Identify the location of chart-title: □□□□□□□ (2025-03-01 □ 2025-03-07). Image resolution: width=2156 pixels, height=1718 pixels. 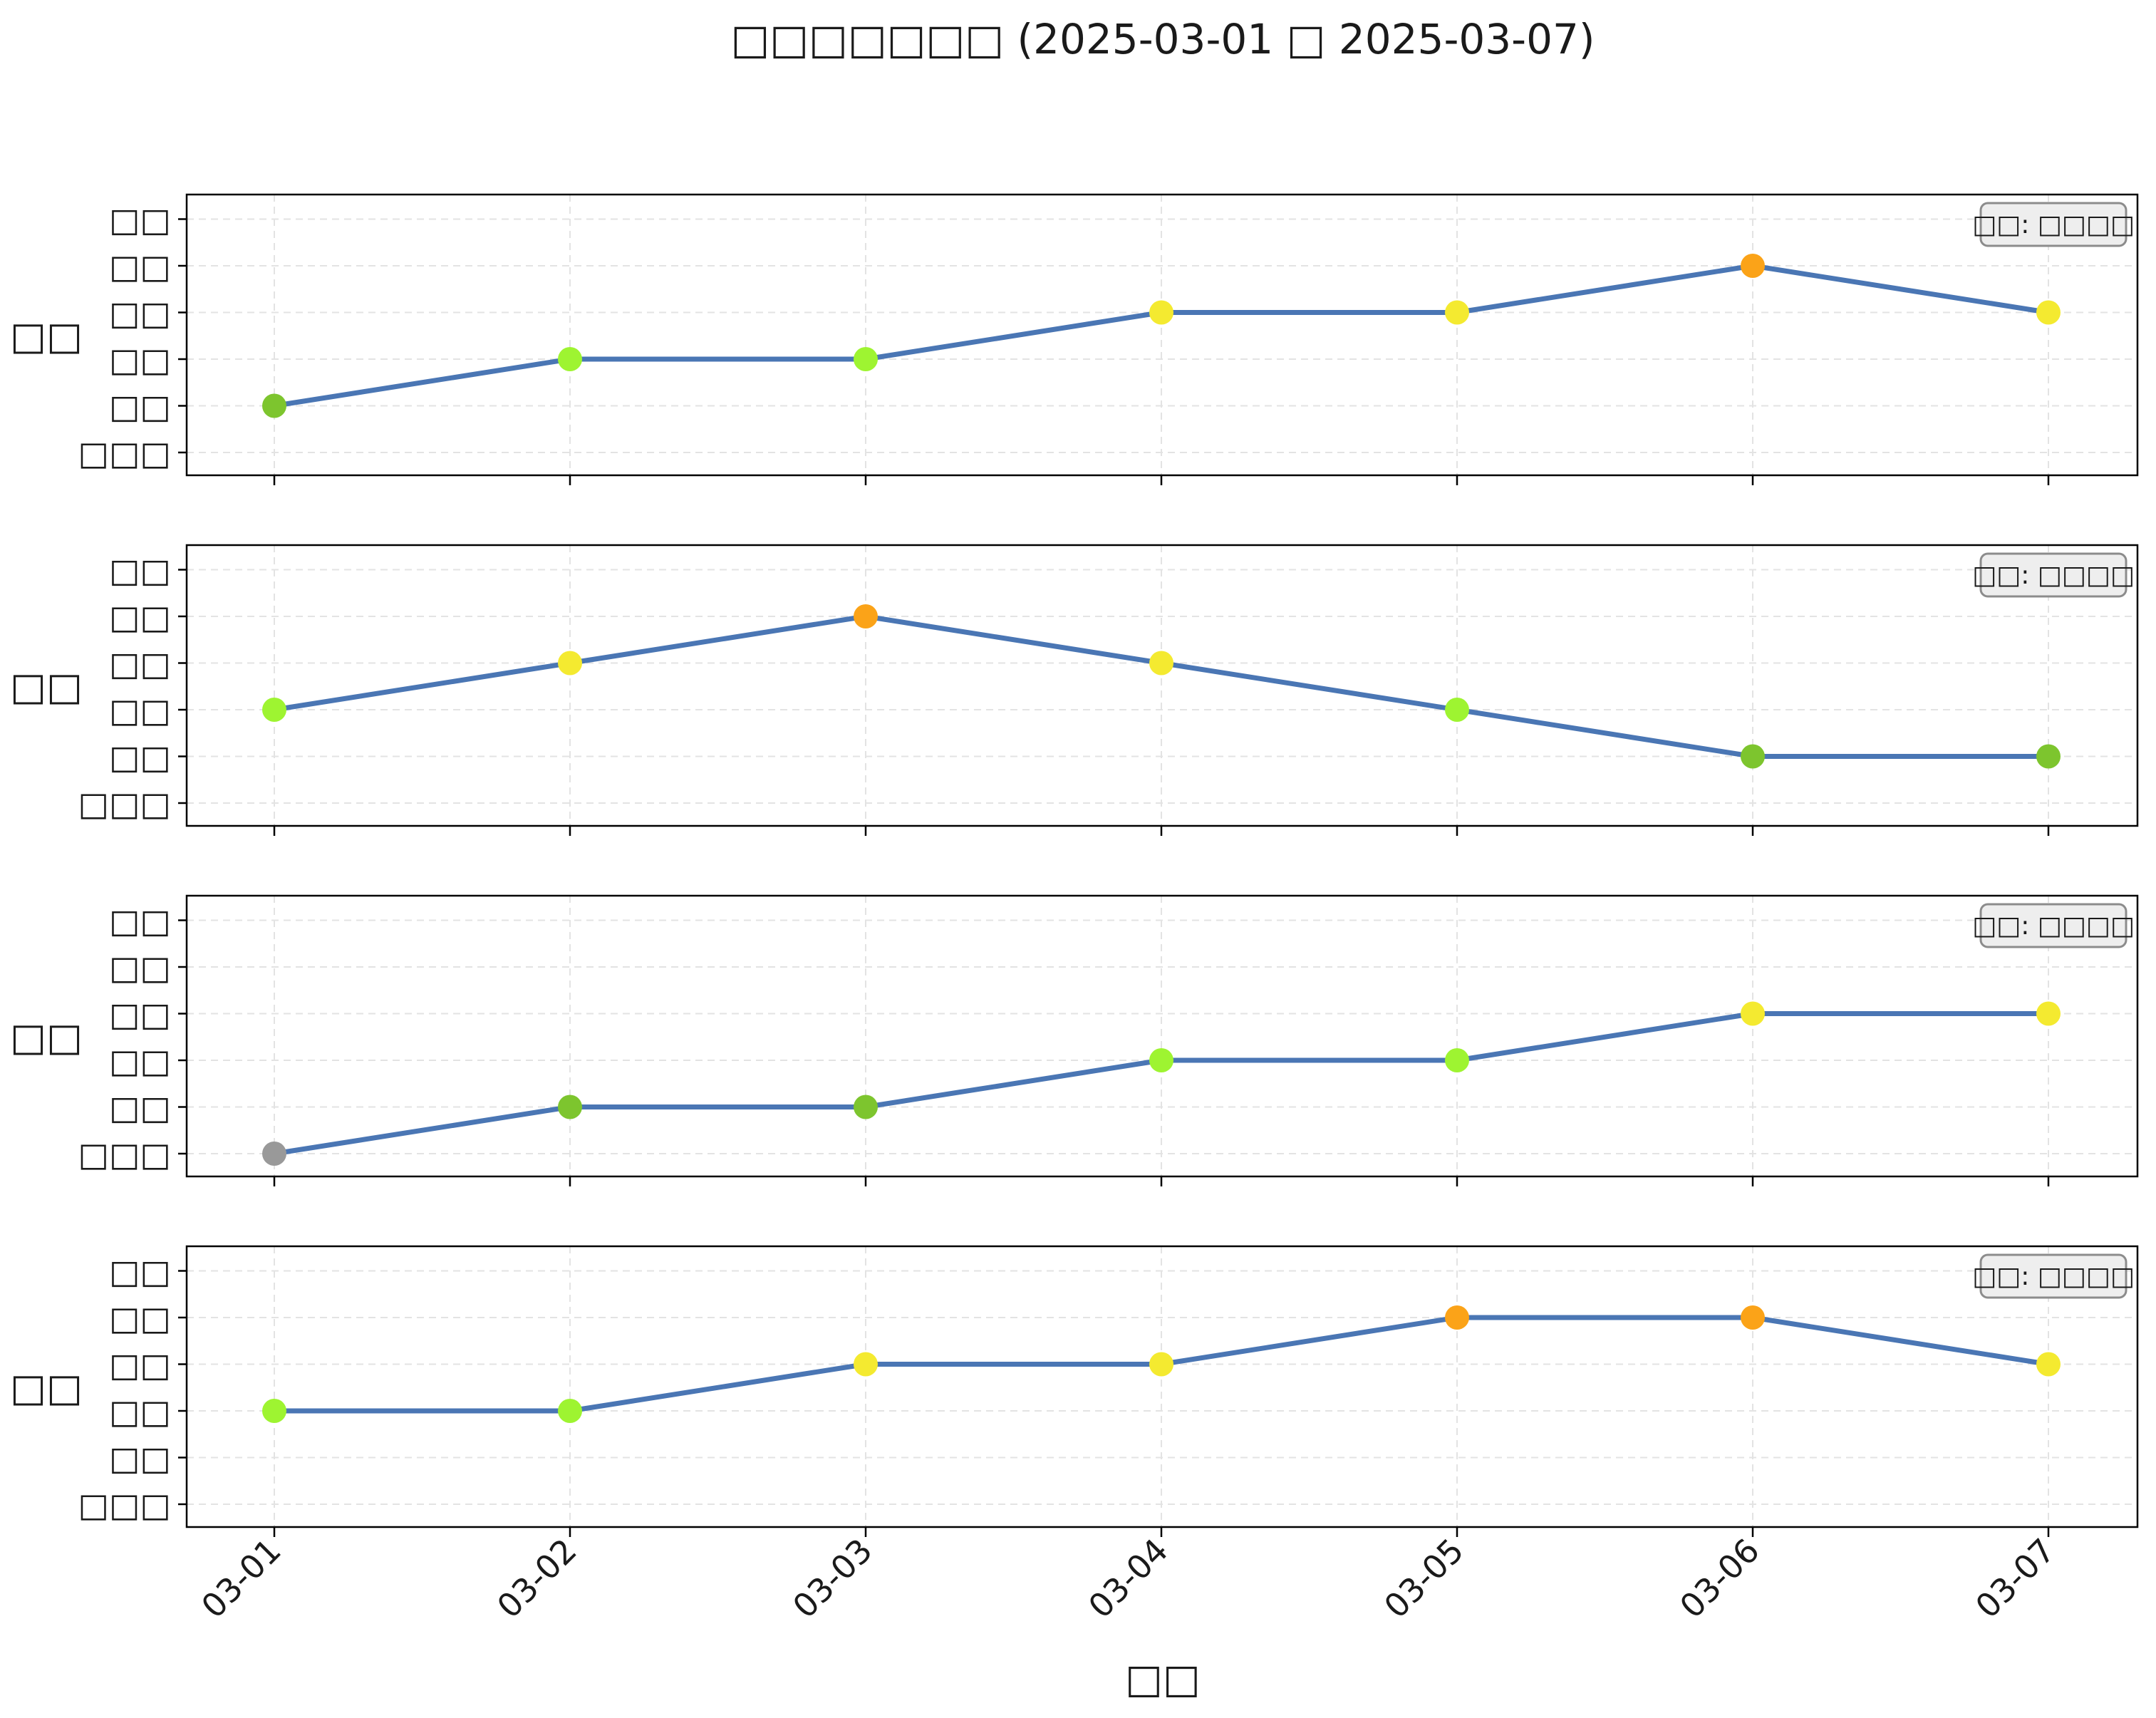
(1162, 39).